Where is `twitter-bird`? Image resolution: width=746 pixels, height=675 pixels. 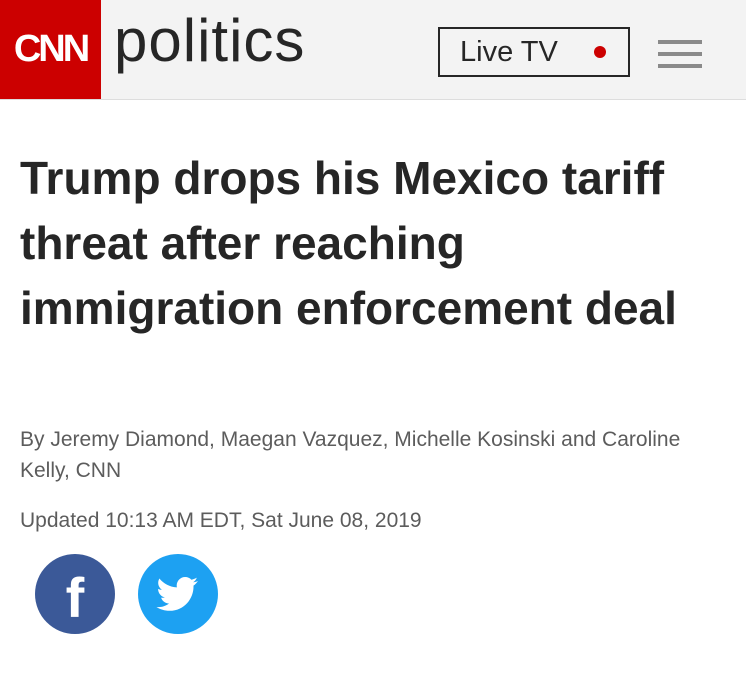 twitter-bird is located at coordinates (177, 594).